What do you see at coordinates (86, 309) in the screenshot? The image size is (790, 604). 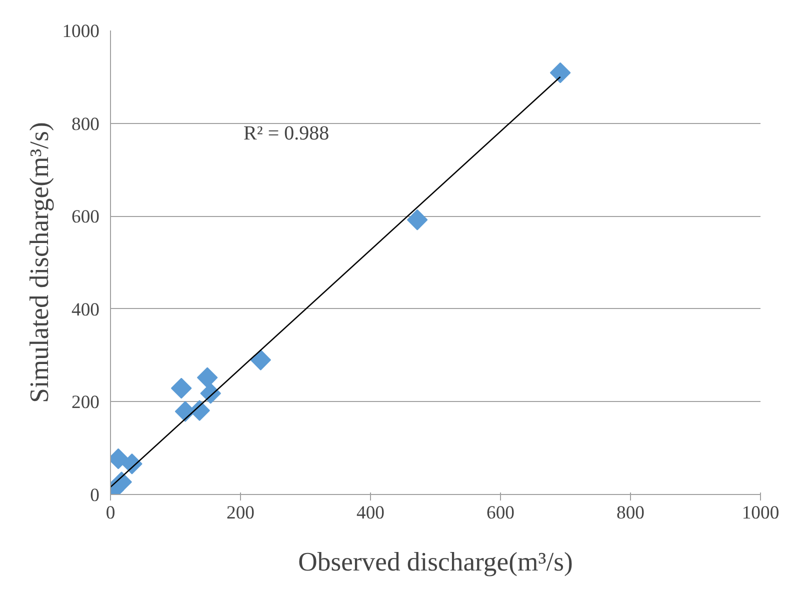 I see `y-tick-label: 400` at bounding box center [86, 309].